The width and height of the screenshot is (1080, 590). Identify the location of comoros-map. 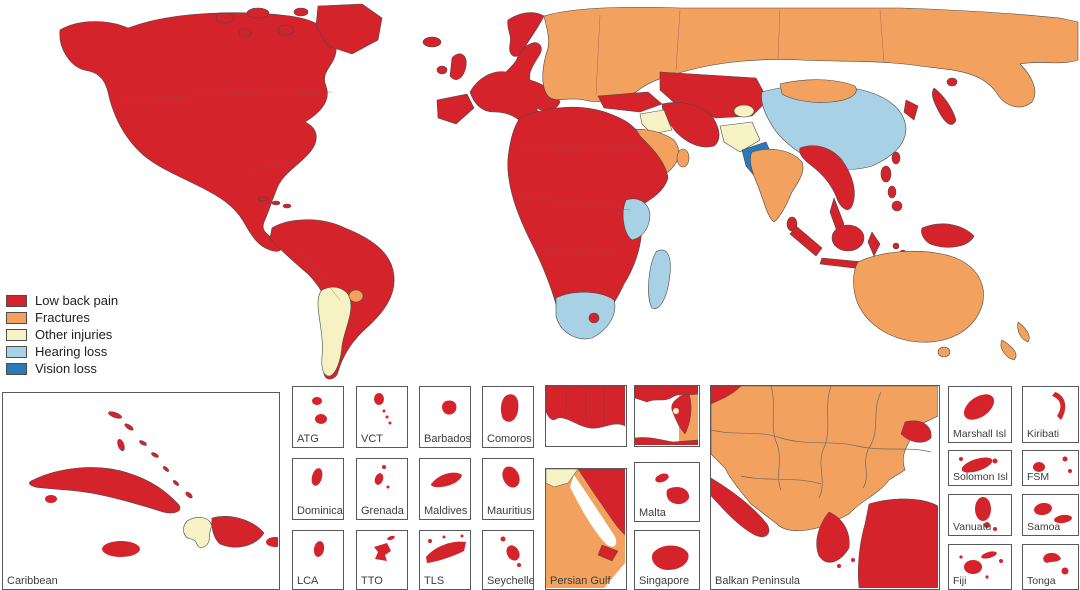
(509, 408).